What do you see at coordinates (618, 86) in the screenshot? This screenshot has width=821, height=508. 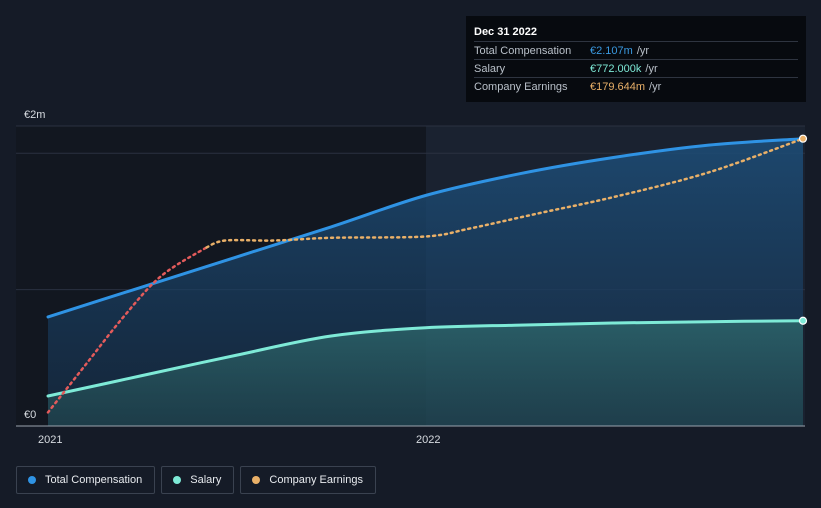 I see `tooltip-value: €179.644m` at bounding box center [618, 86].